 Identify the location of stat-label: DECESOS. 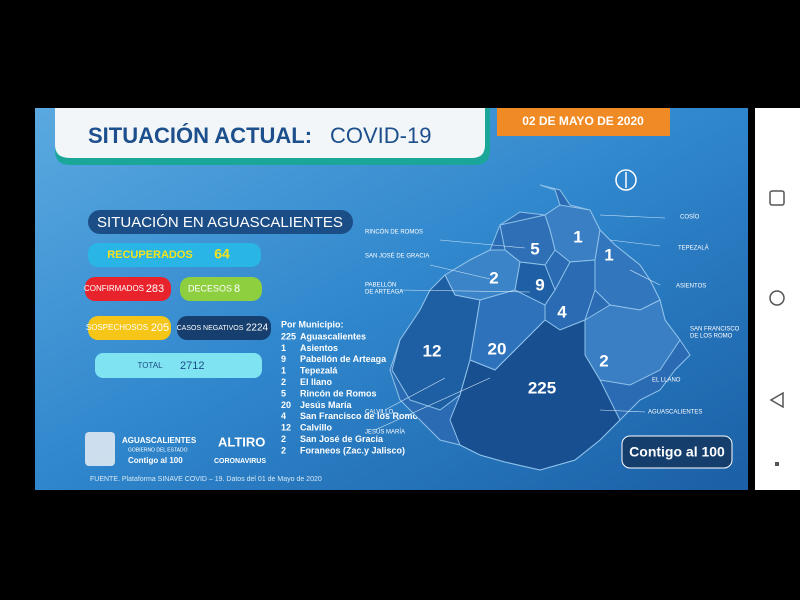
(210, 288).